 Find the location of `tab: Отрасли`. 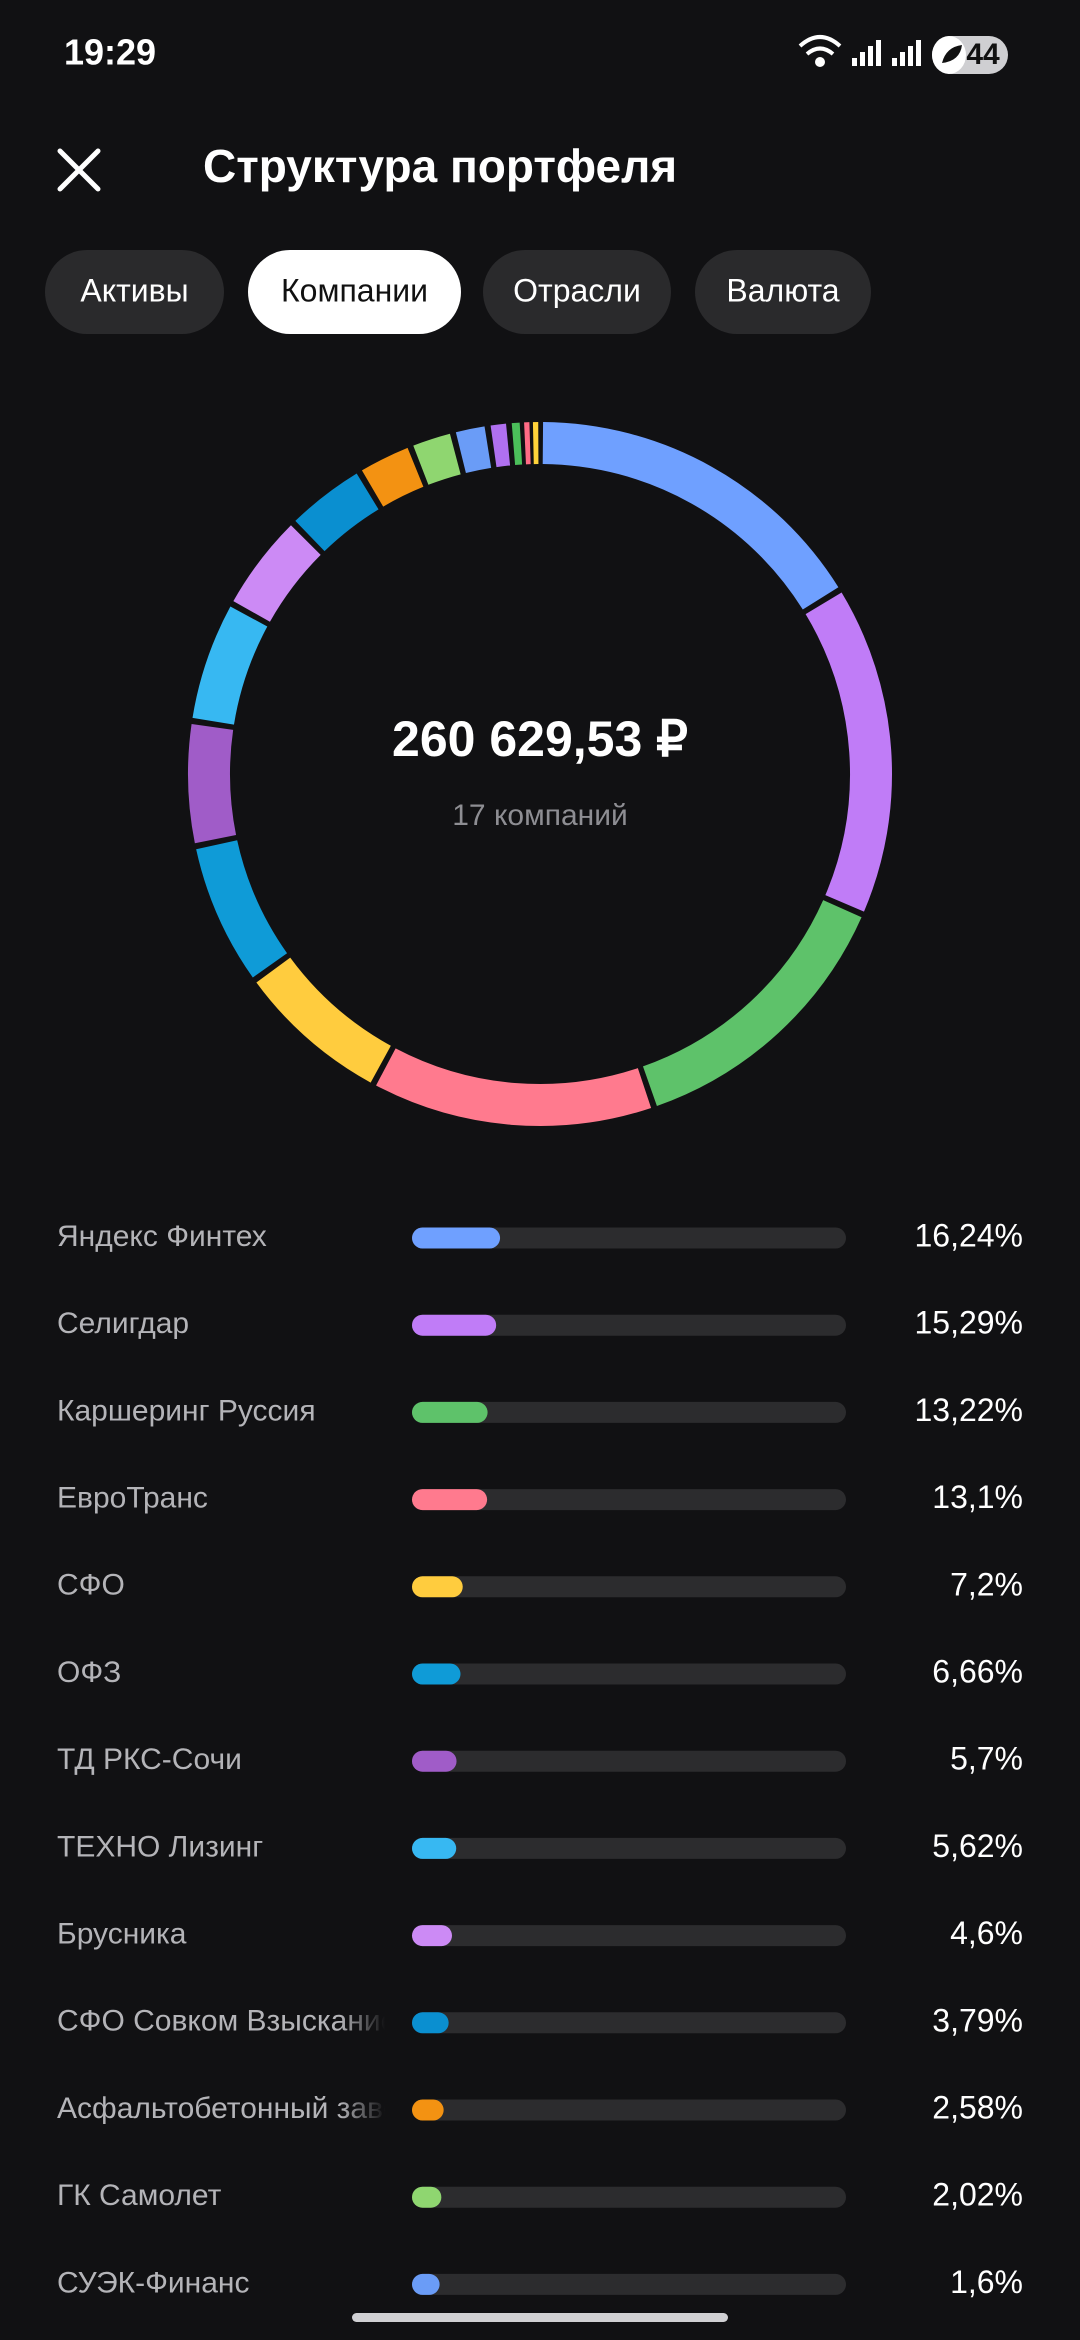

tab: Отрасли is located at coordinates (577, 292).